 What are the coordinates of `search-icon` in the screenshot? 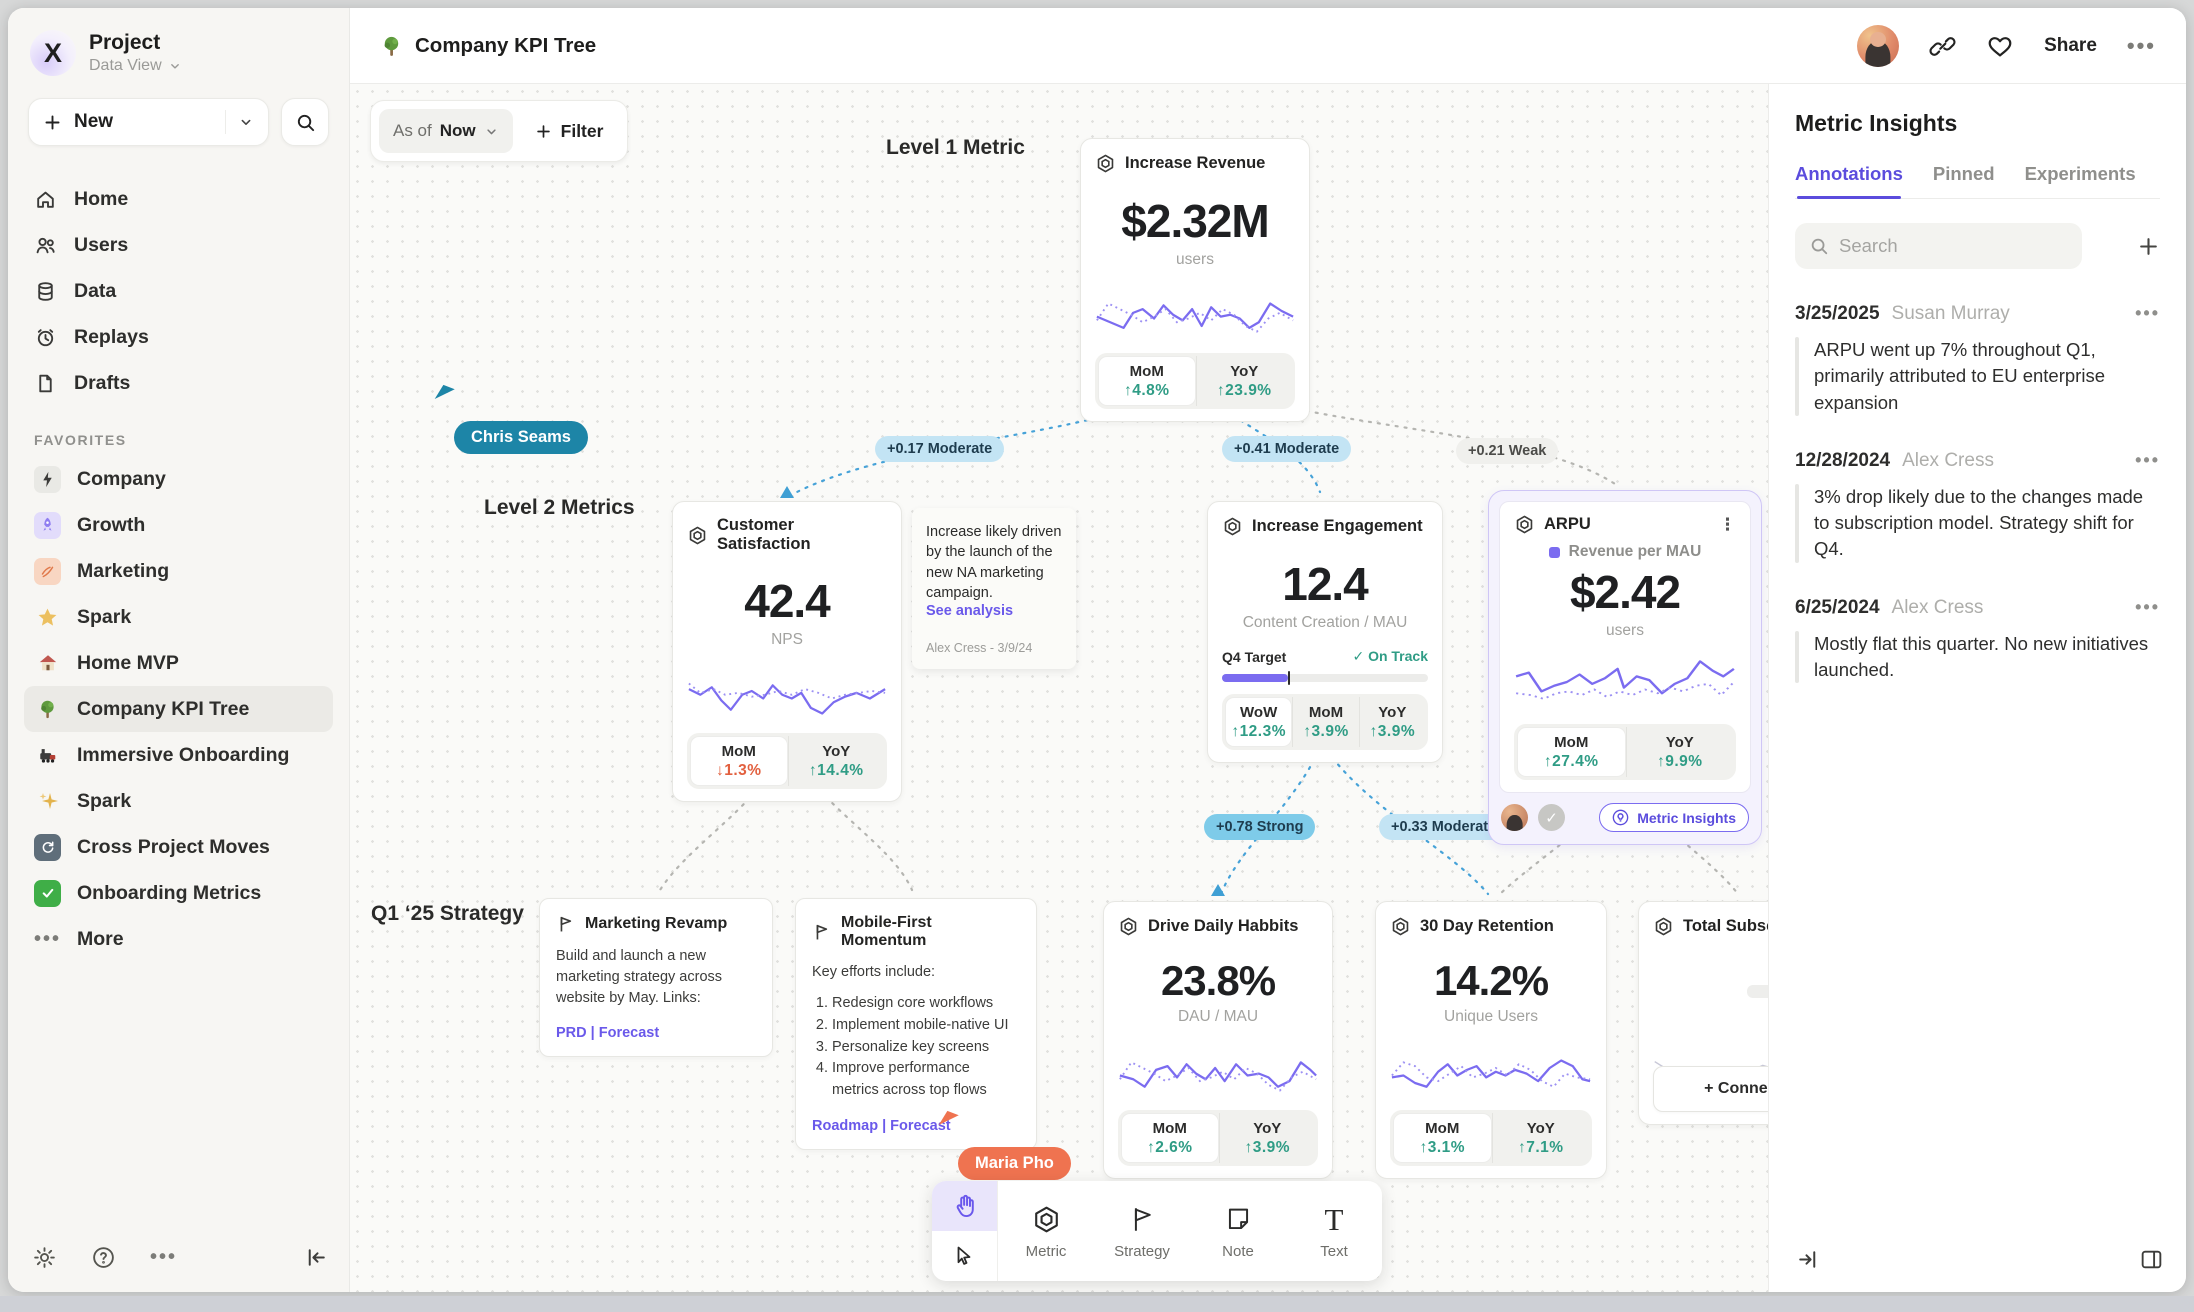 It's located at (305, 122).